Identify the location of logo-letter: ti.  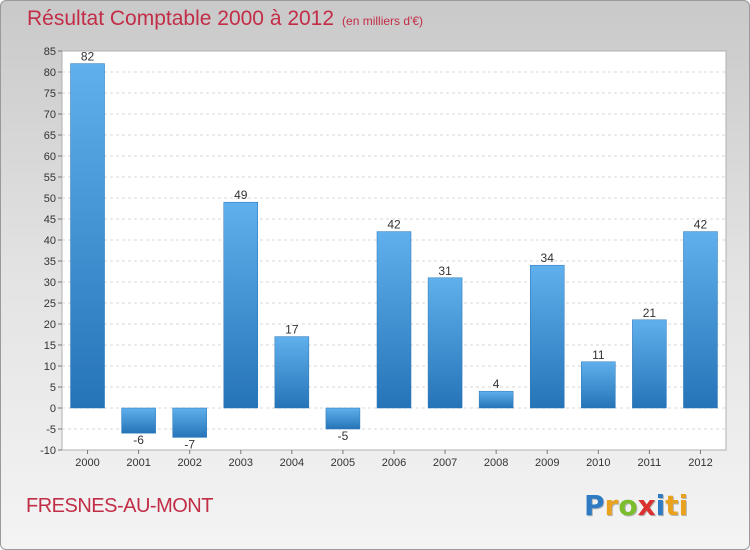
(677, 505).